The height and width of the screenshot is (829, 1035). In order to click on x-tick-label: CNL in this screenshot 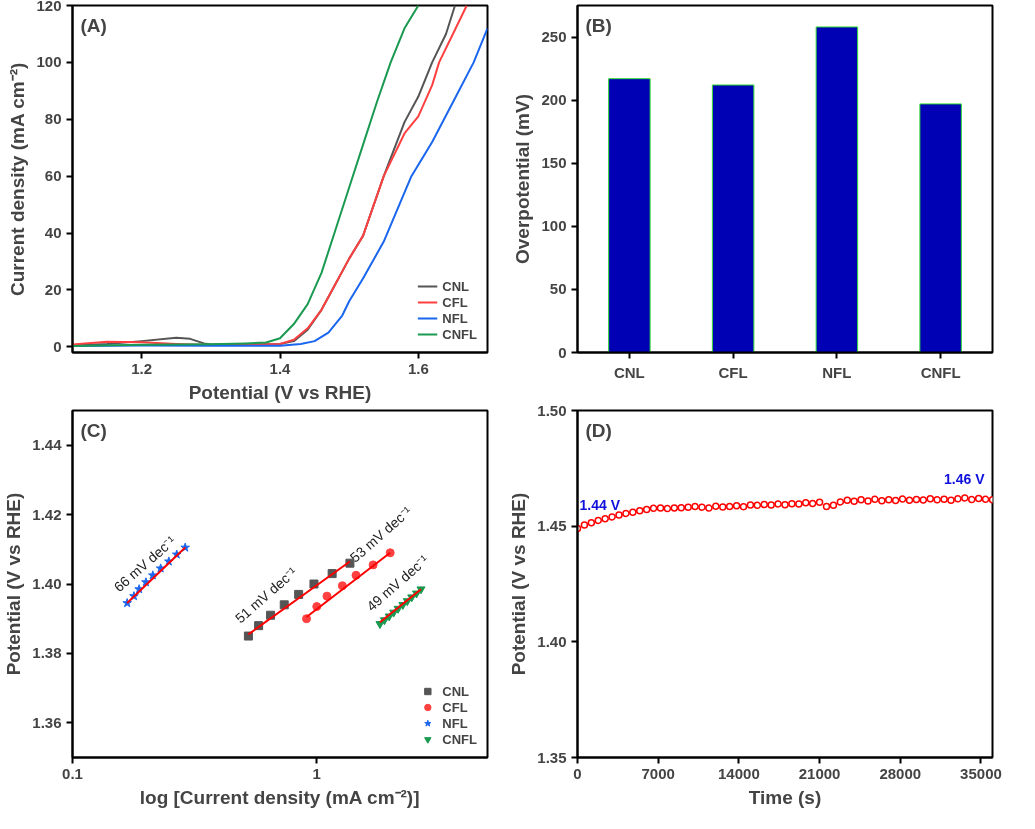, I will do `click(629, 372)`.